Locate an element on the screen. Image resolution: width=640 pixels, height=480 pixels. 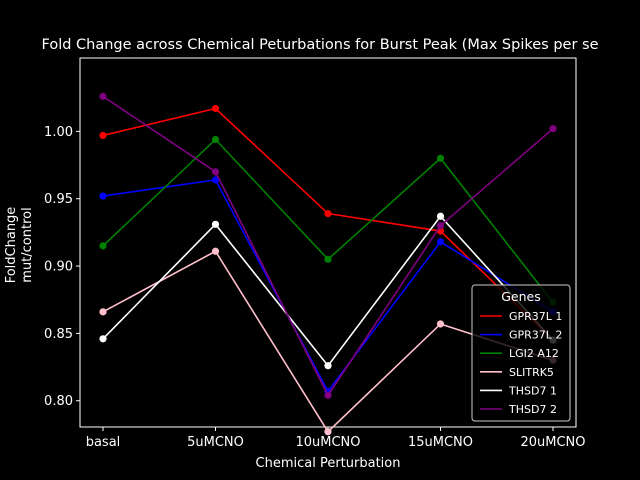
y-axis-label-line1: FoldChange is located at coordinates (11, 245).